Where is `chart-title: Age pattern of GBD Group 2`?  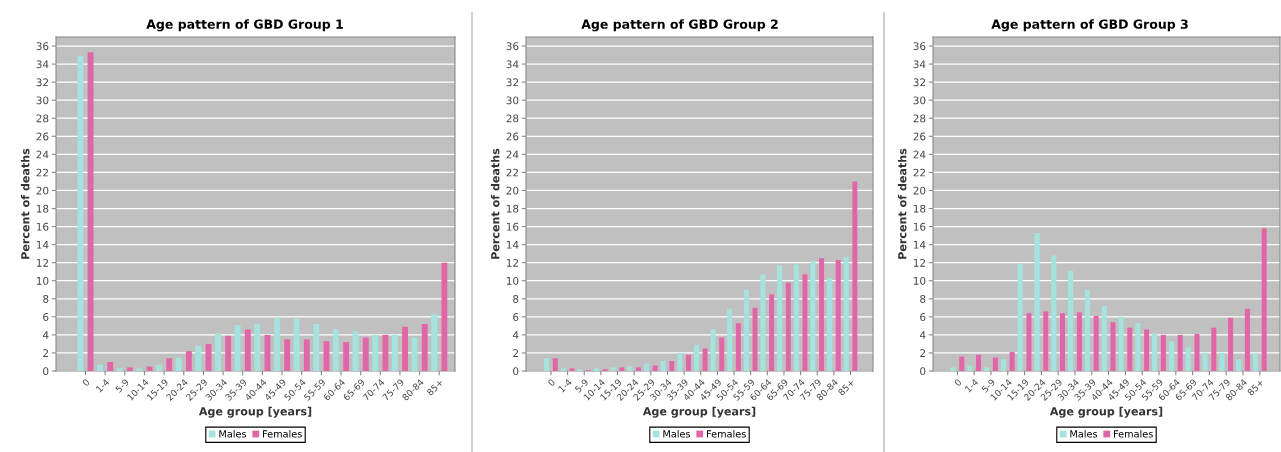
chart-title: Age pattern of GBD Group 2 is located at coordinates (679, 25).